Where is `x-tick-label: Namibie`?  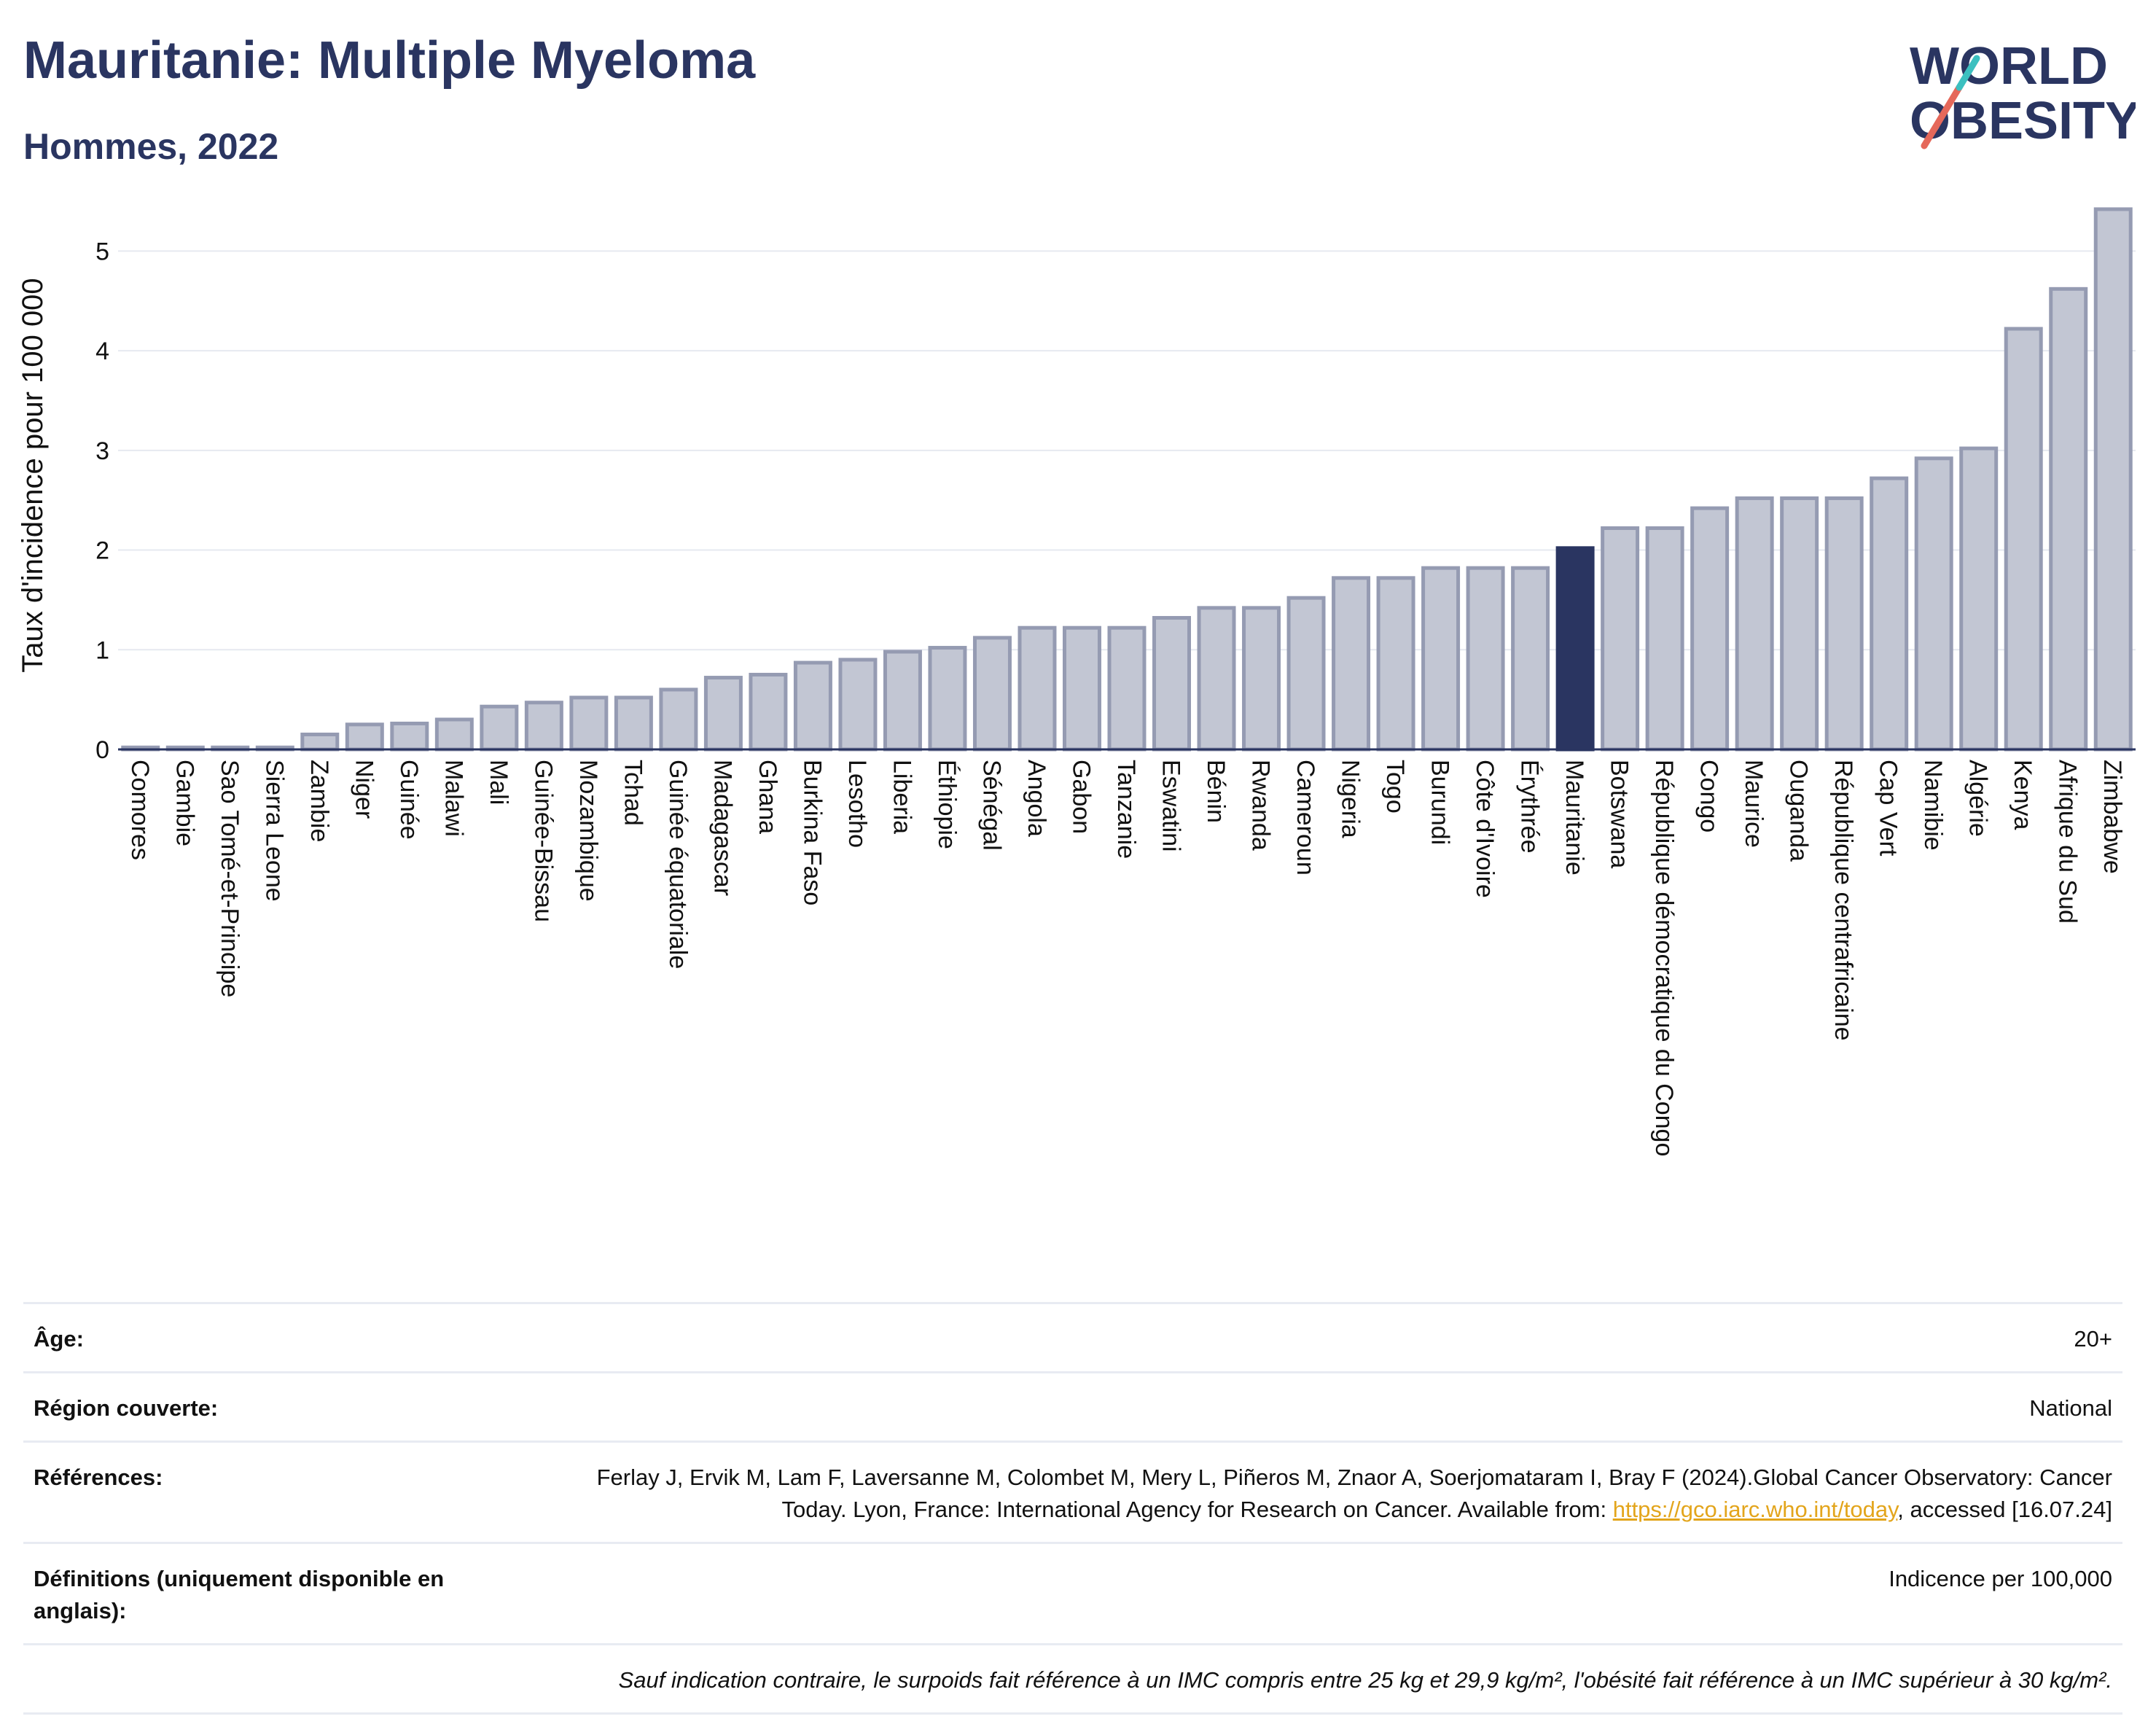 x-tick-label: Namibie is located at coordinates (1933, 805).